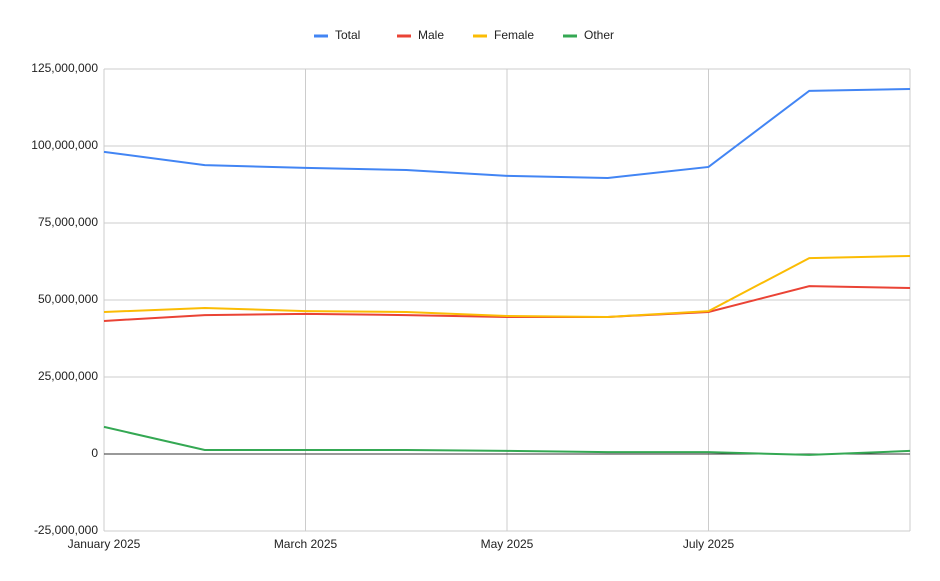 The height and width of the screenshot is (581, 940). I want to click on x-tick-label: March 2025, so click(306, 544).